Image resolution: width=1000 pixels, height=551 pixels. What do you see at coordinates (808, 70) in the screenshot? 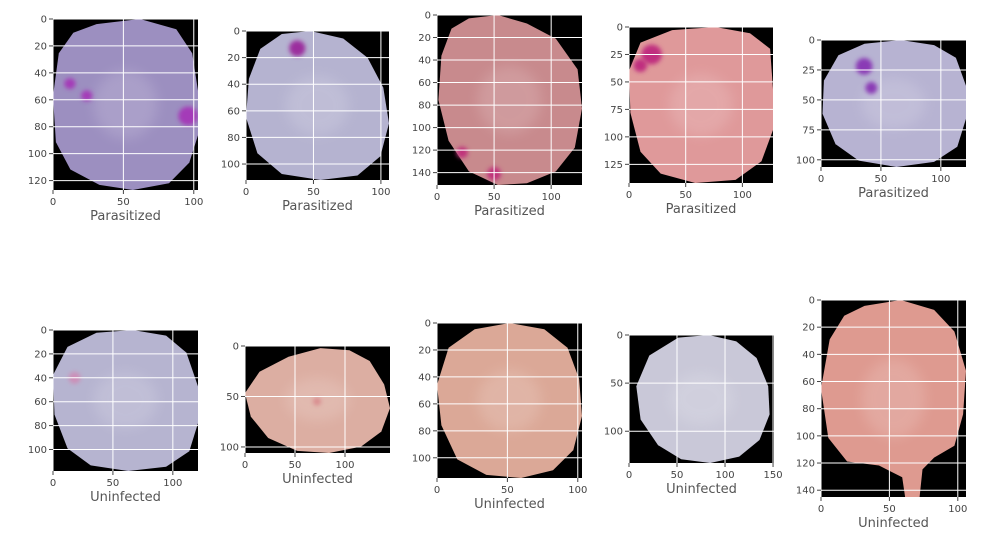
I see `y-tick-label: 25` at bounding box center [808, 70].